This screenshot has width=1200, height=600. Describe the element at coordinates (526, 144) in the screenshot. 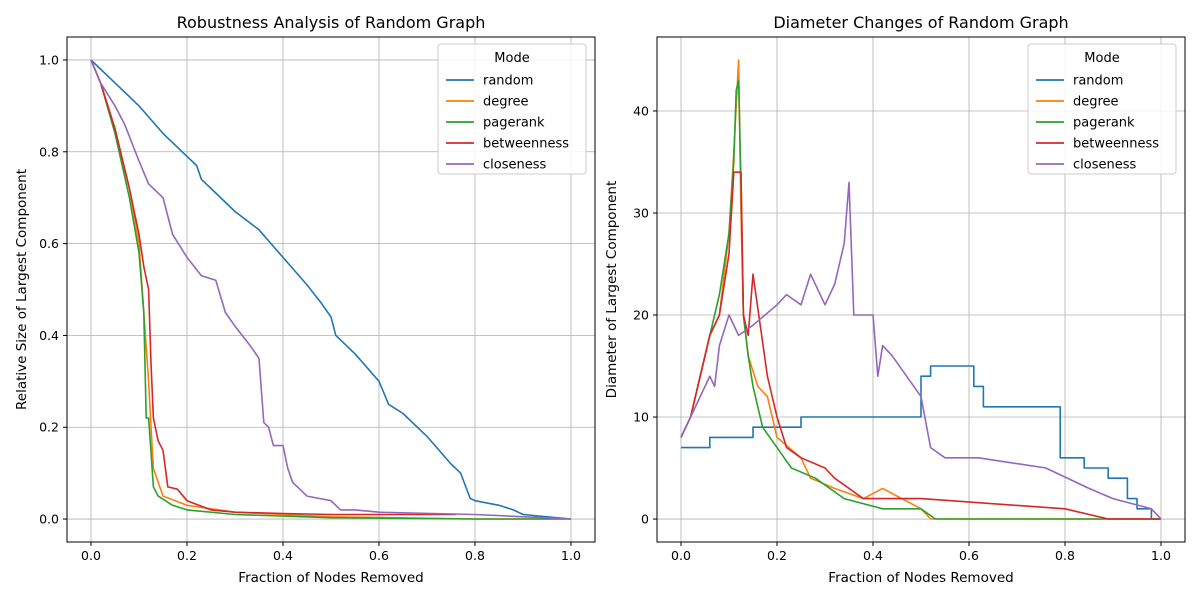

I see `left-legend-label-betweenness: betweenness` at that location.